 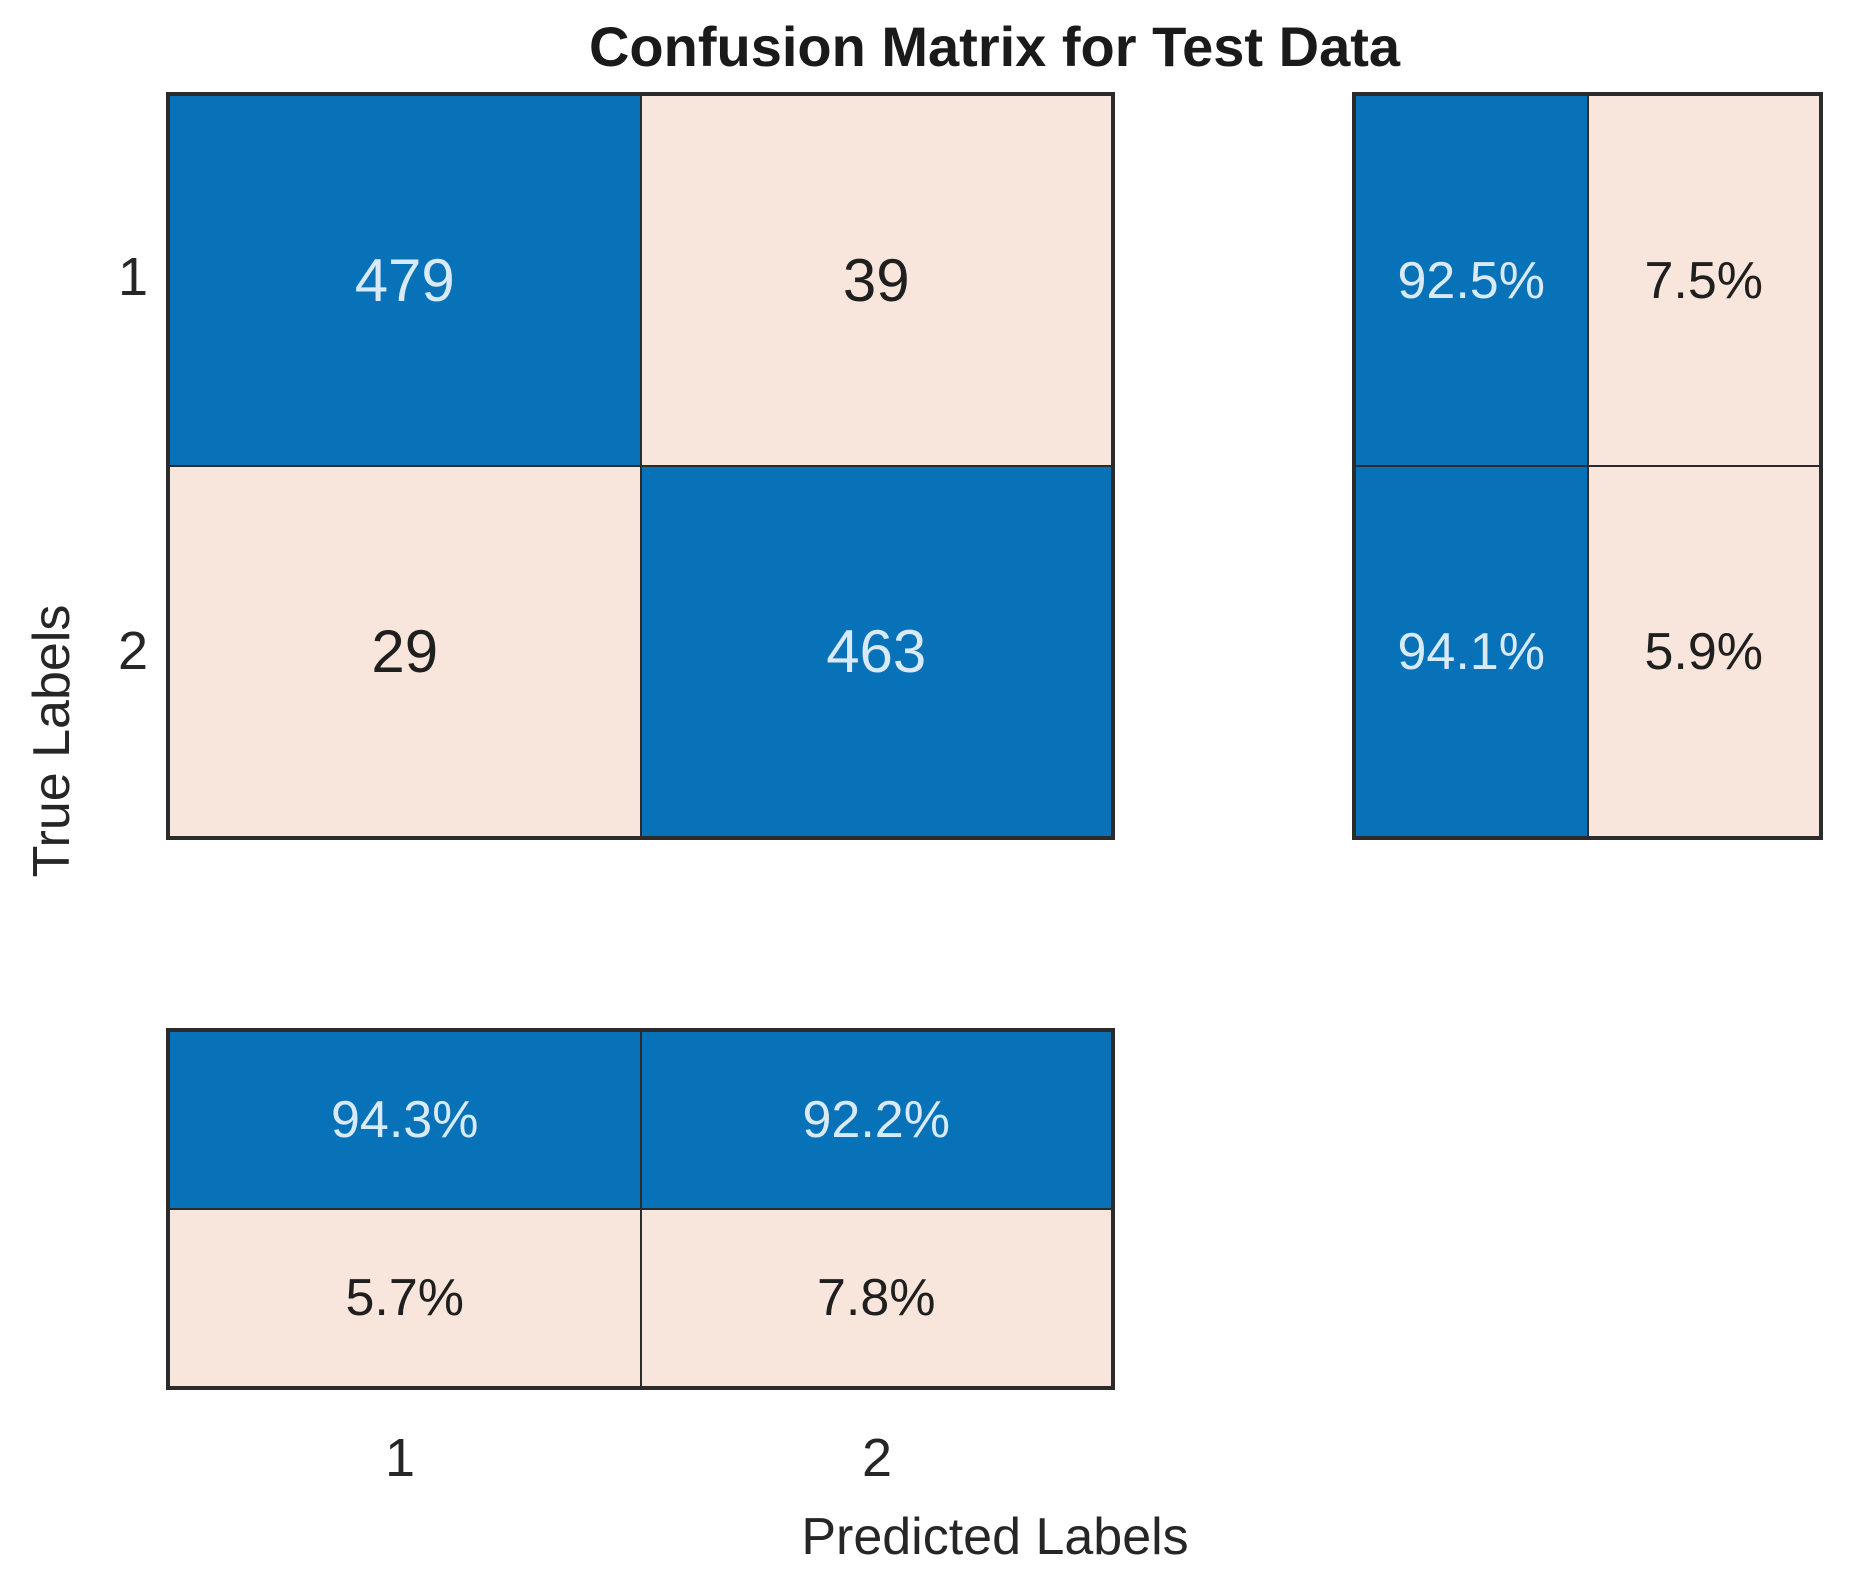 I want to click on x-axis-label: Predicted Labels, so click(x=995, y=1537).